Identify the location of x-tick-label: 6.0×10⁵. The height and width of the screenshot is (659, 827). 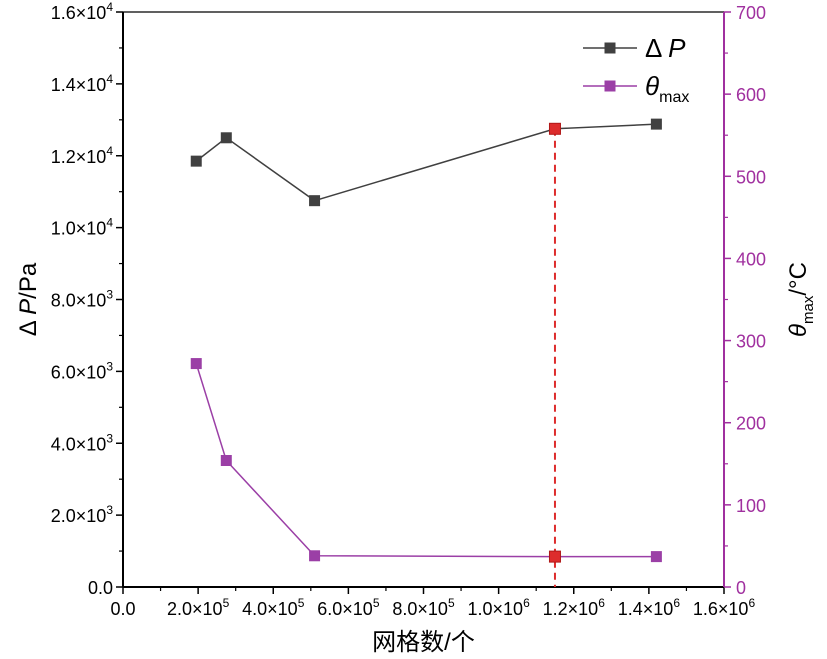
(348, 607).